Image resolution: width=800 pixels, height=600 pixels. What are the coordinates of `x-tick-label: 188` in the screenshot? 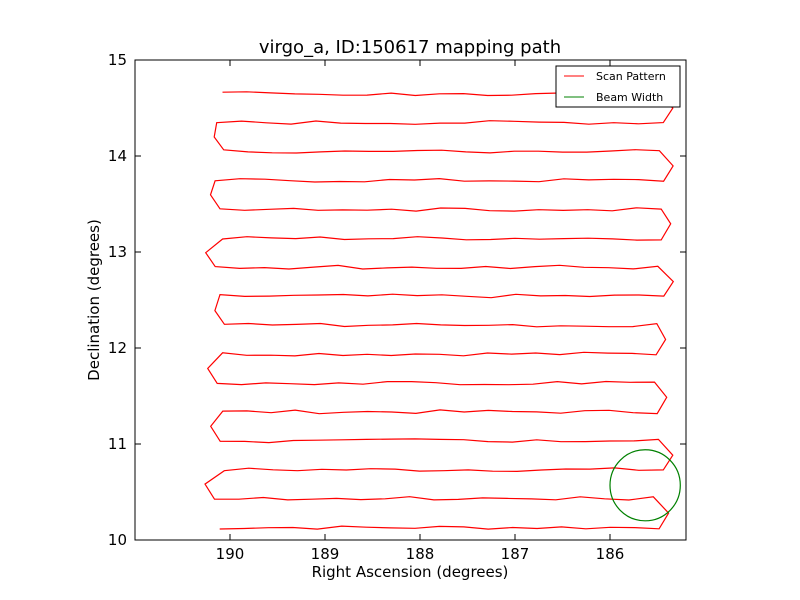 It's located at (420, 554).